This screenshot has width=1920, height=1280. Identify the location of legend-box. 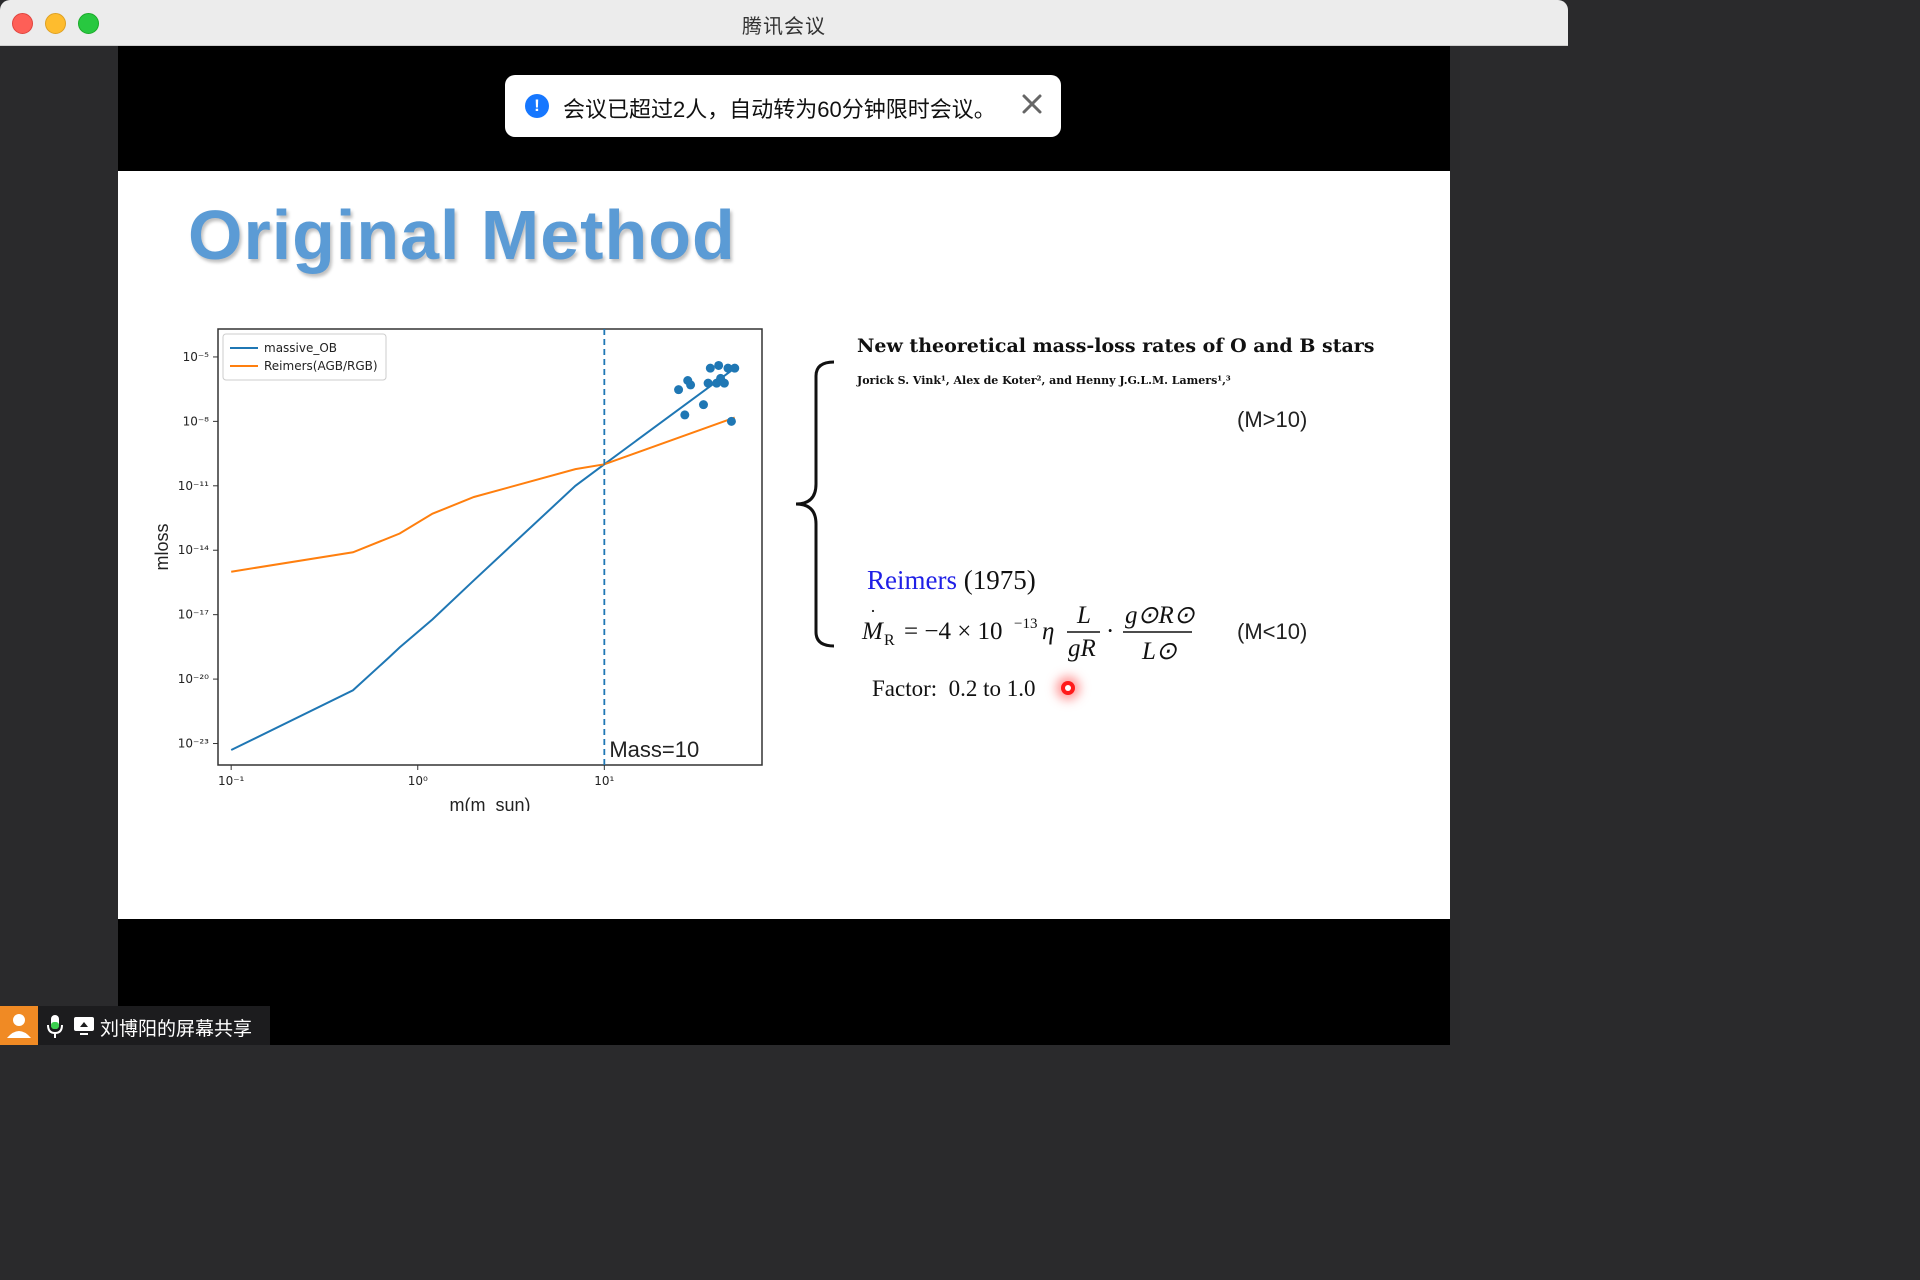
(304, 357).